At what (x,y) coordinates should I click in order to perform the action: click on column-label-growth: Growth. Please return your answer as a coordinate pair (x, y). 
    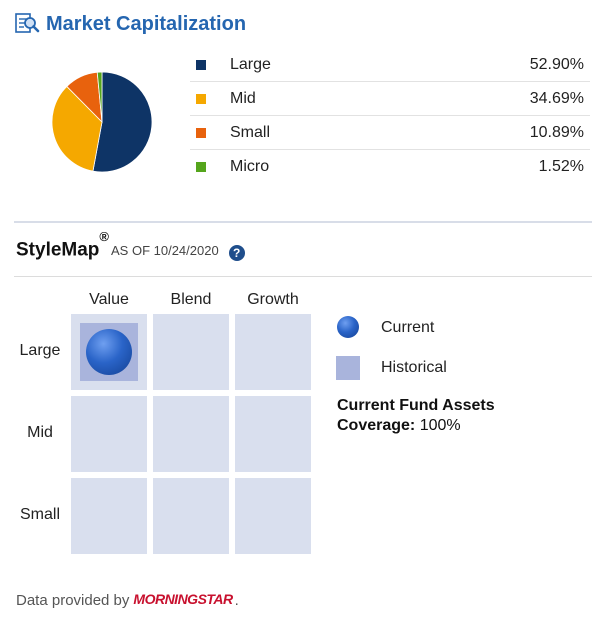
    Looking at the image, I should click on (273, 299).